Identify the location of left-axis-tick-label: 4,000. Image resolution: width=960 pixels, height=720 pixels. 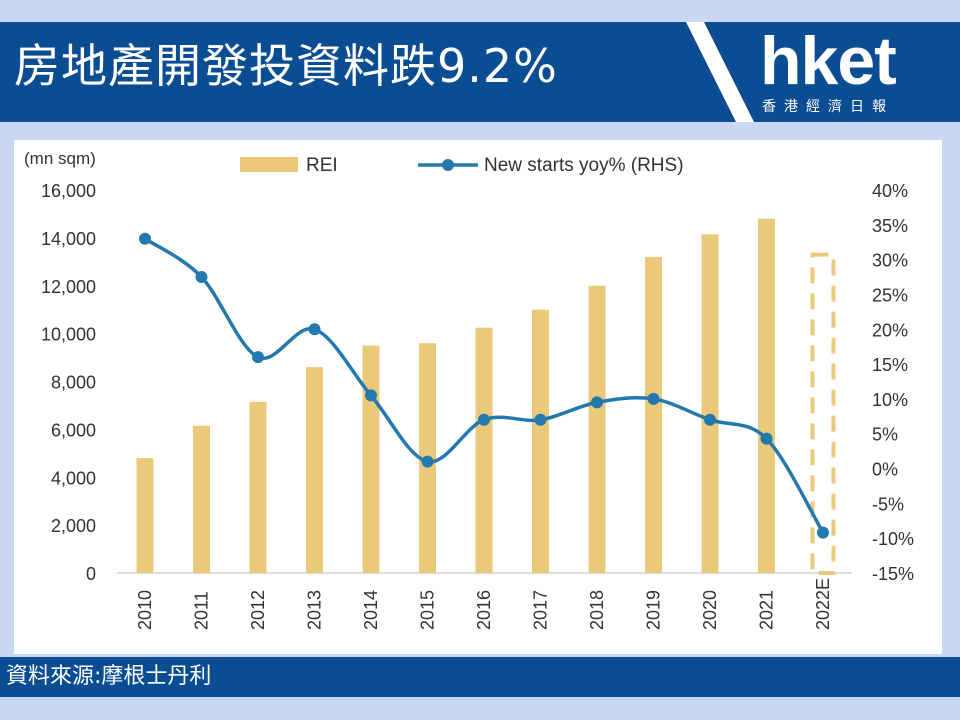
(73, 478).